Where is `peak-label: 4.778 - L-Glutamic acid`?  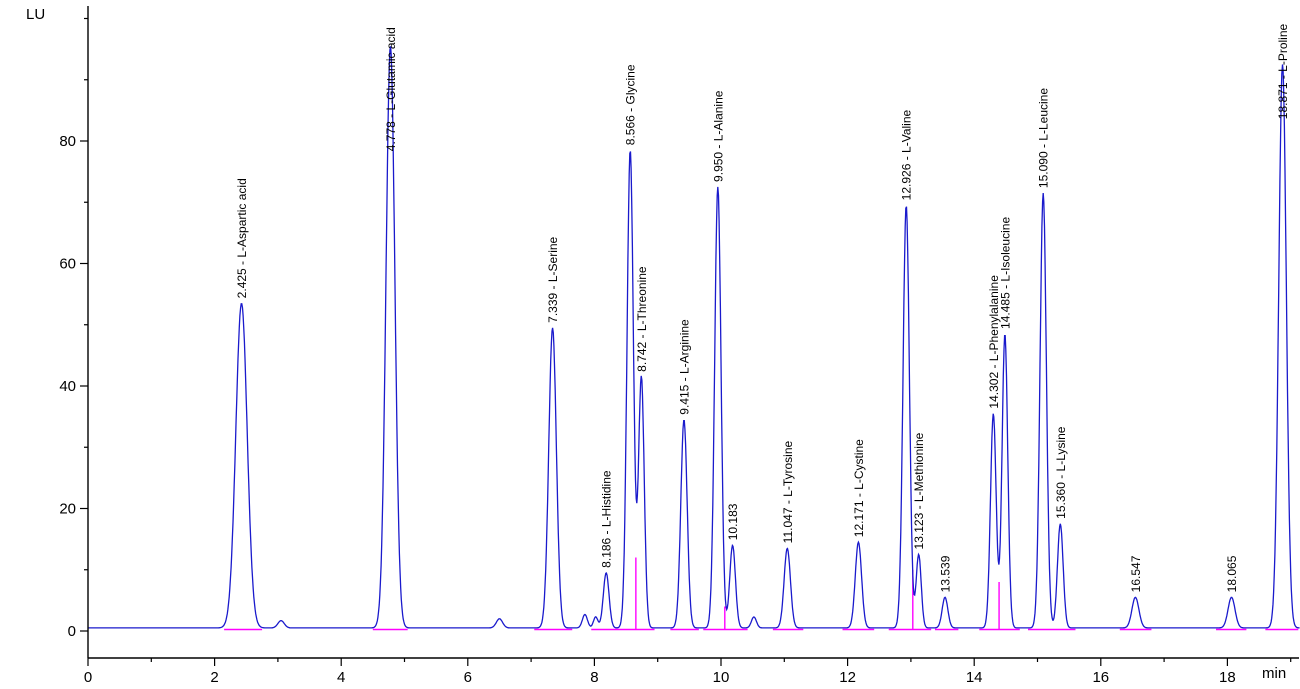 peak-label: 4.778 - L-Glutamic acid is located at coordinates (391, 89).